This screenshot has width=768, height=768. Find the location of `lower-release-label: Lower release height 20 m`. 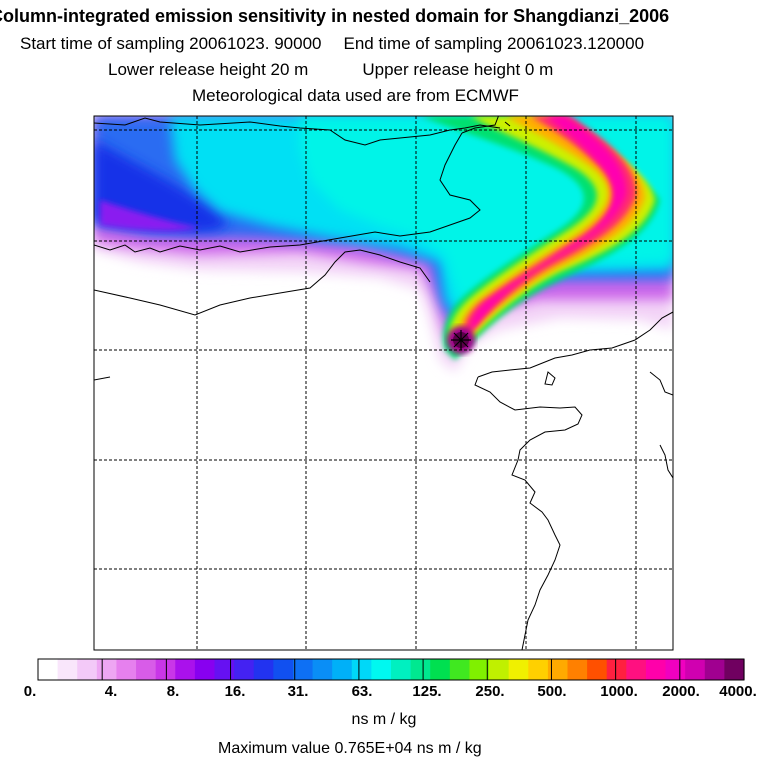

lower-release-label: Lower release height 20 m is located at coordinates (208, 69).